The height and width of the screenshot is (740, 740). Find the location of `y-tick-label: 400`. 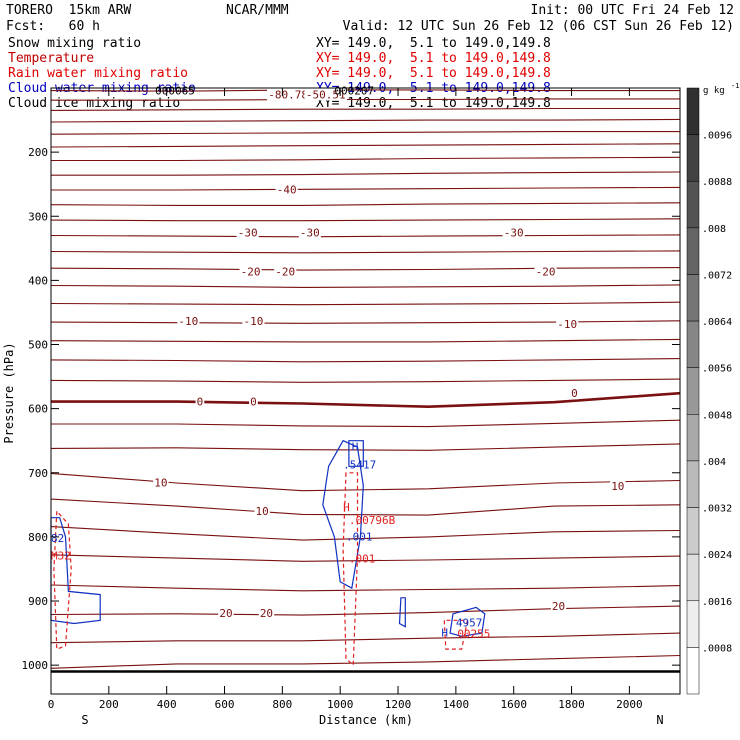

y-tick-label: 400 is located at coordinates (38, 280).